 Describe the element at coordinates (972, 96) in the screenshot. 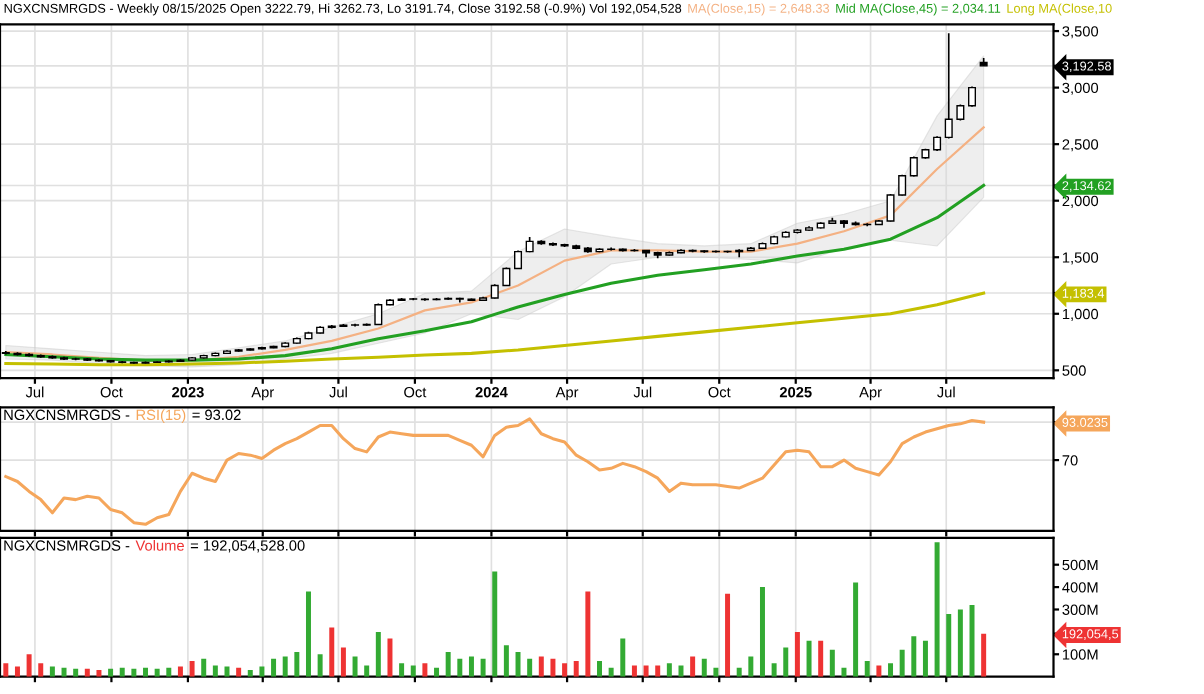

I see `candlestick` at that location.